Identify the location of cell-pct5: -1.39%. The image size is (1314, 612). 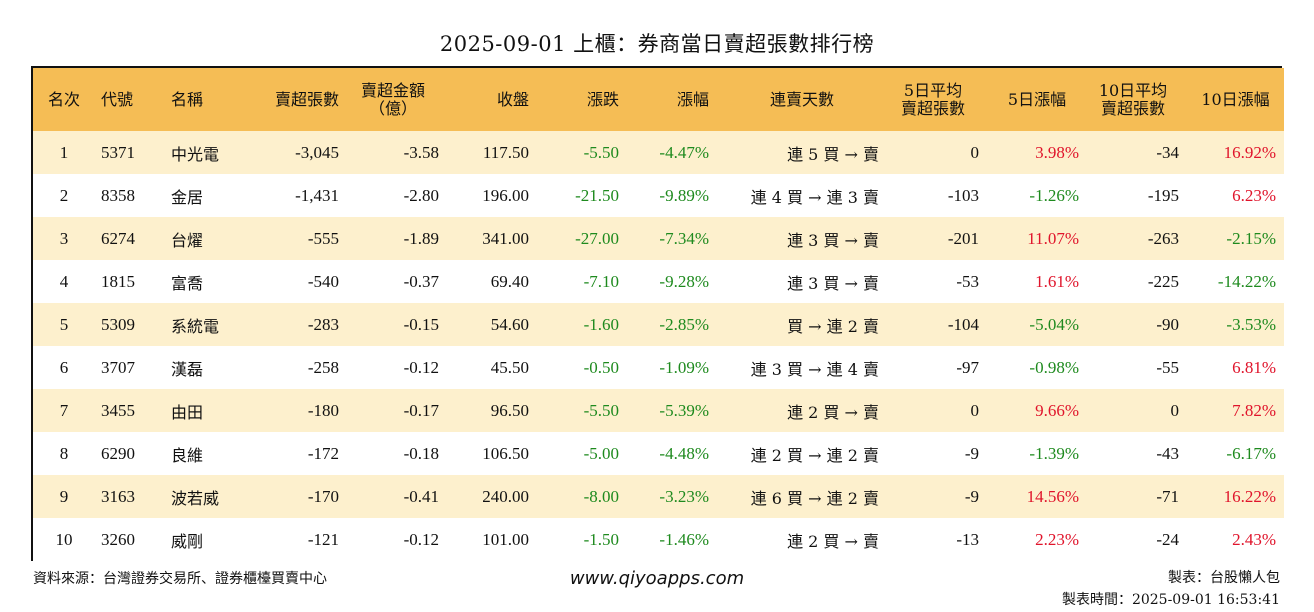
(1054, 453).